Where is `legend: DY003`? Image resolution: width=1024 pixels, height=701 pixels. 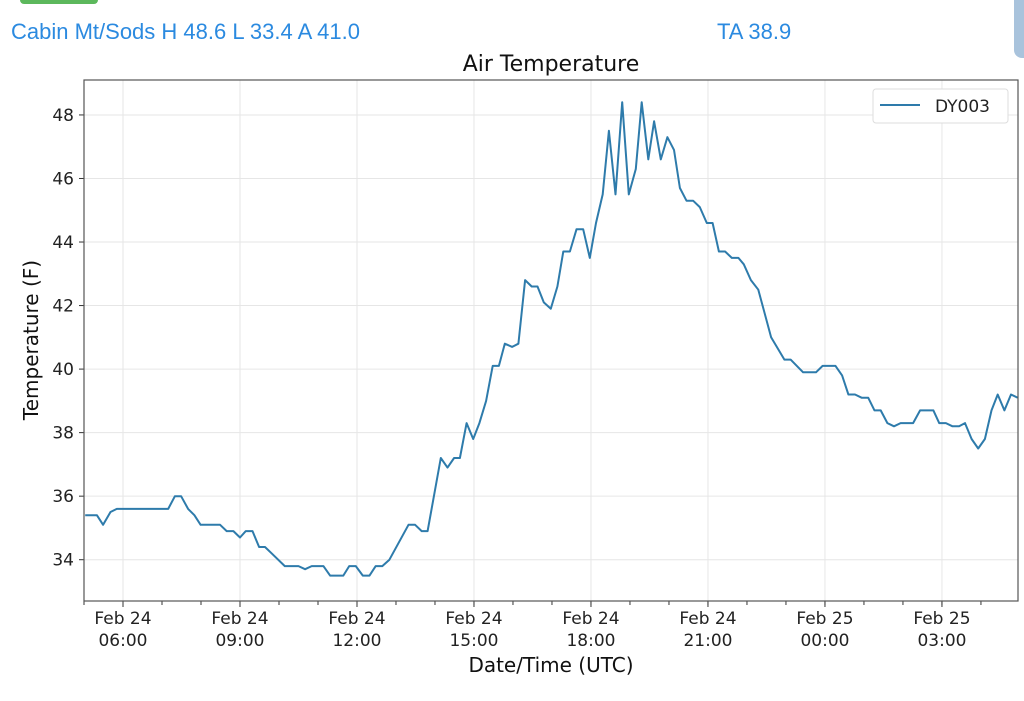 legend: DY003 is located at coordinates (940, 106).